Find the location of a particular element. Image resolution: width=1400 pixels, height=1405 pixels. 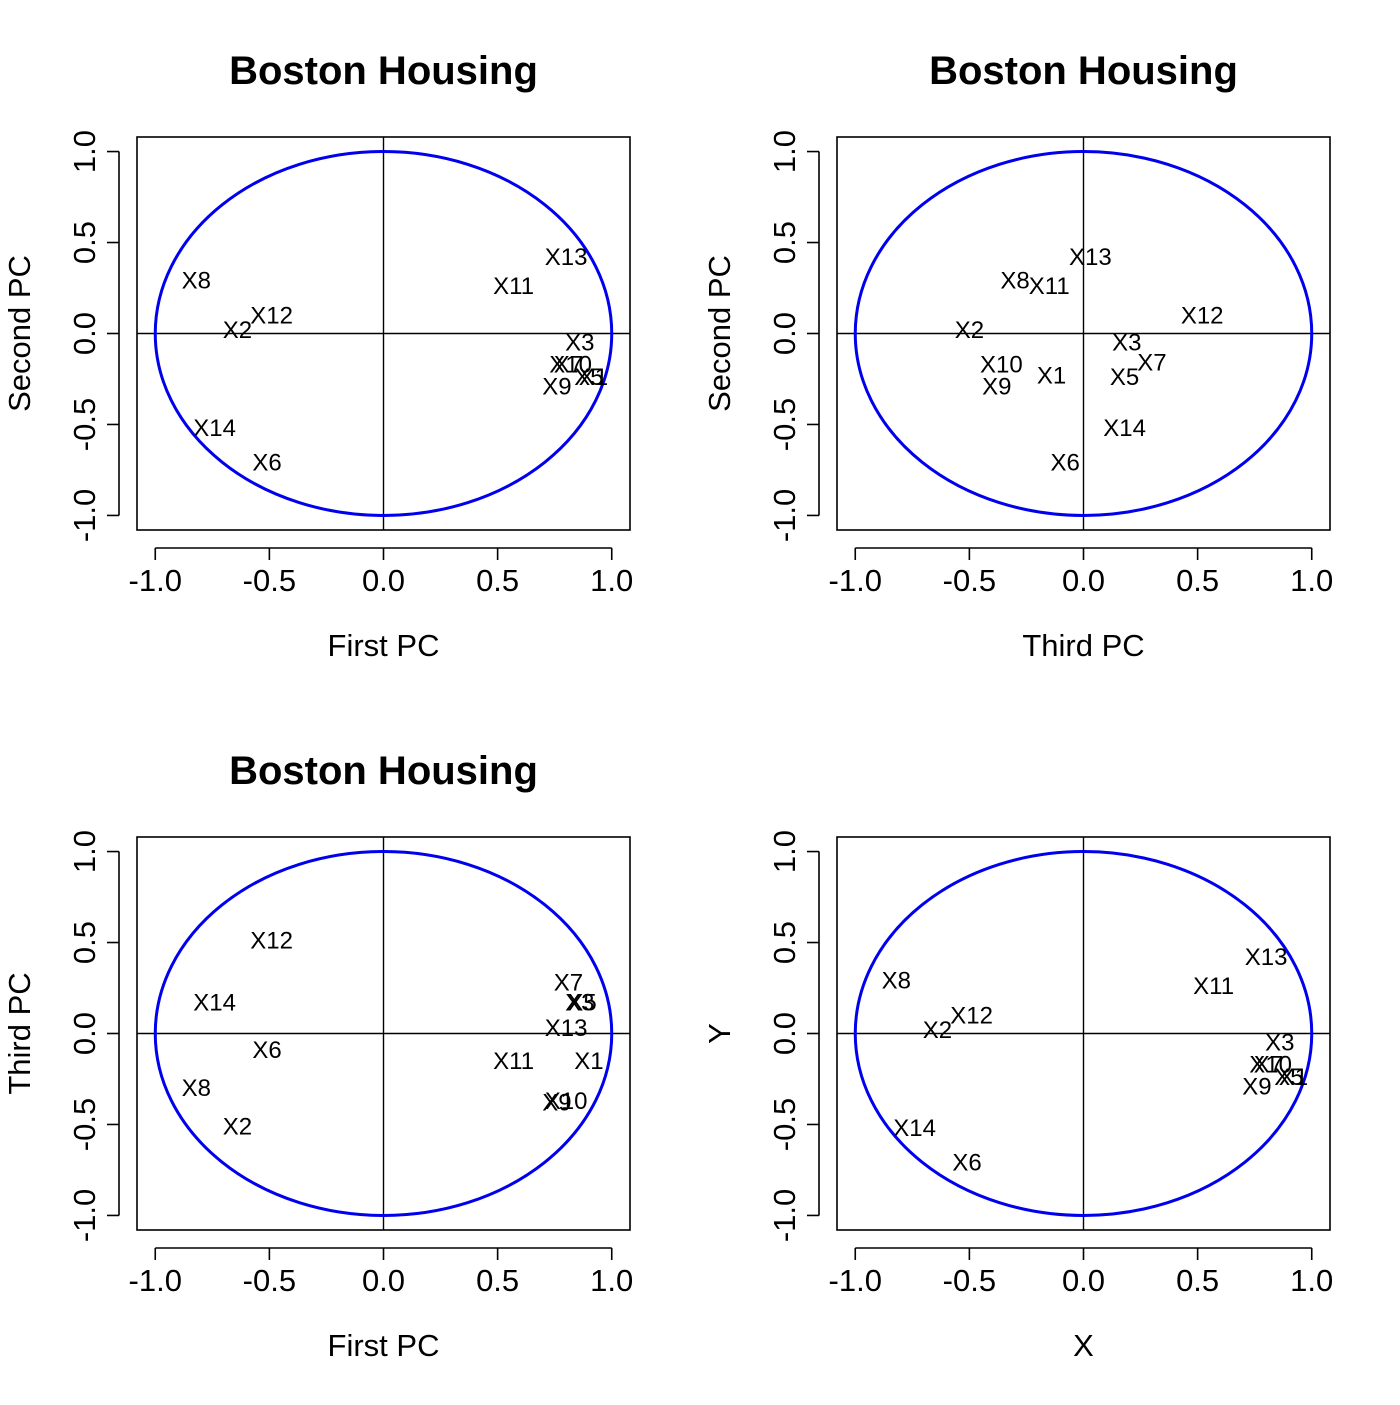

y-axis-label: Third PC is located at coordinates (19, 1033).